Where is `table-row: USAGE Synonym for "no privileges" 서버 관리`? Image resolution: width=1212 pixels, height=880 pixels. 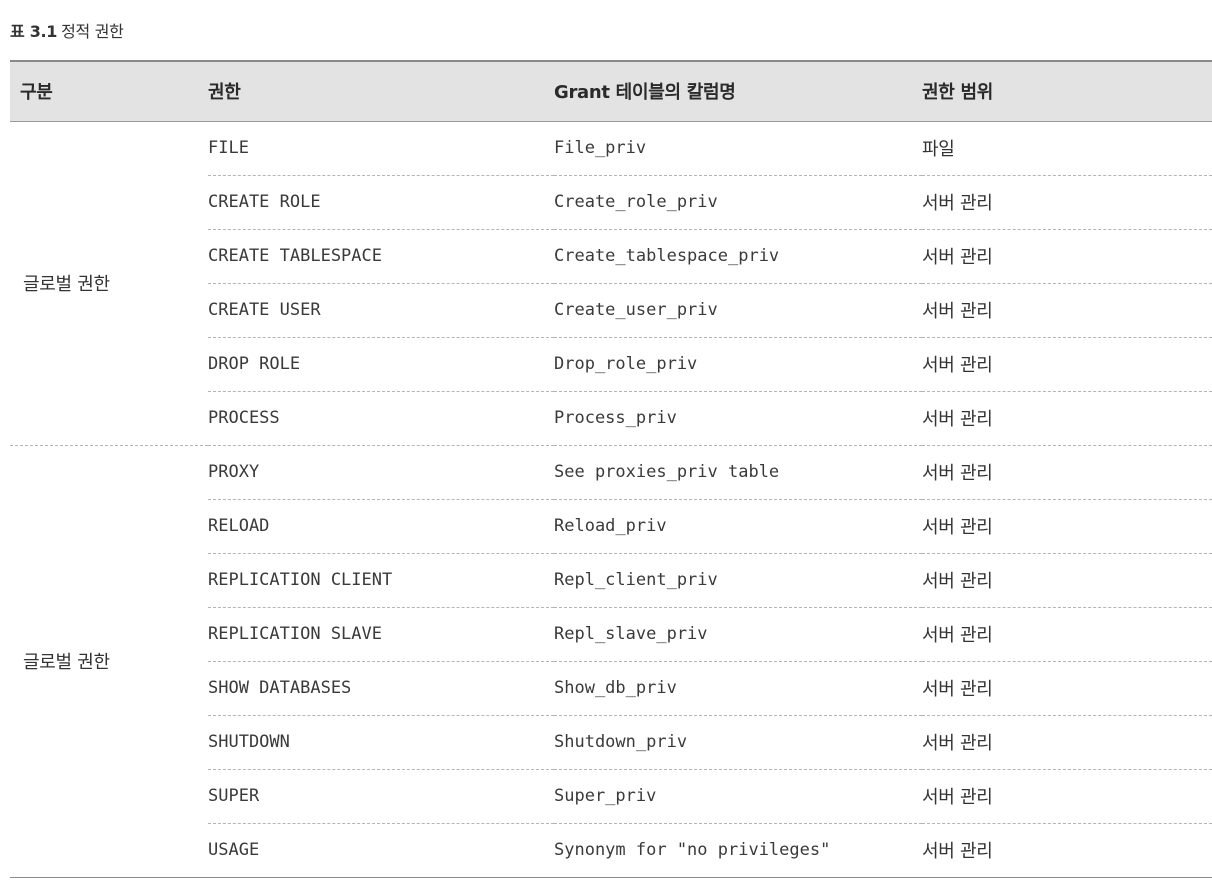
table-row: USAGE Synonym for "no privileges" 서버 관리 is located at coordinates (611, 850).